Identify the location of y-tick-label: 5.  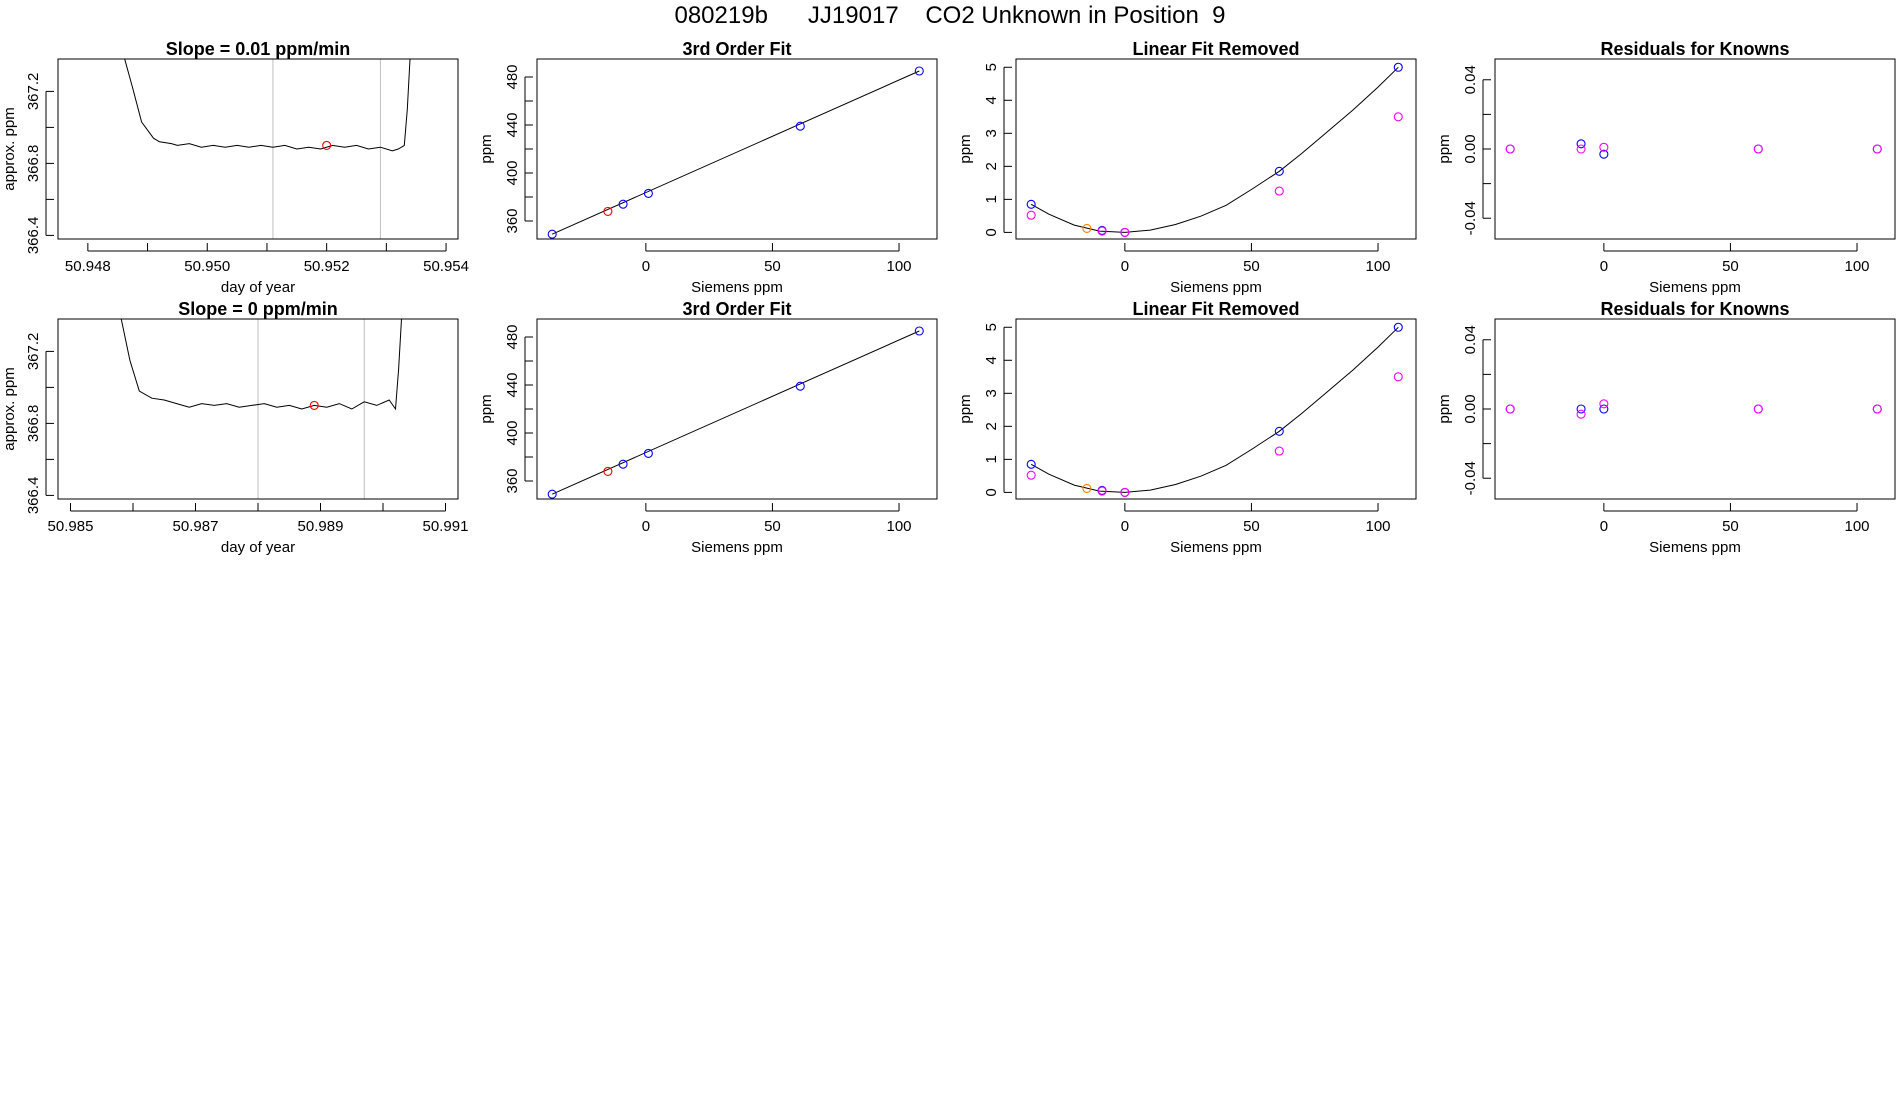
(991, 327).